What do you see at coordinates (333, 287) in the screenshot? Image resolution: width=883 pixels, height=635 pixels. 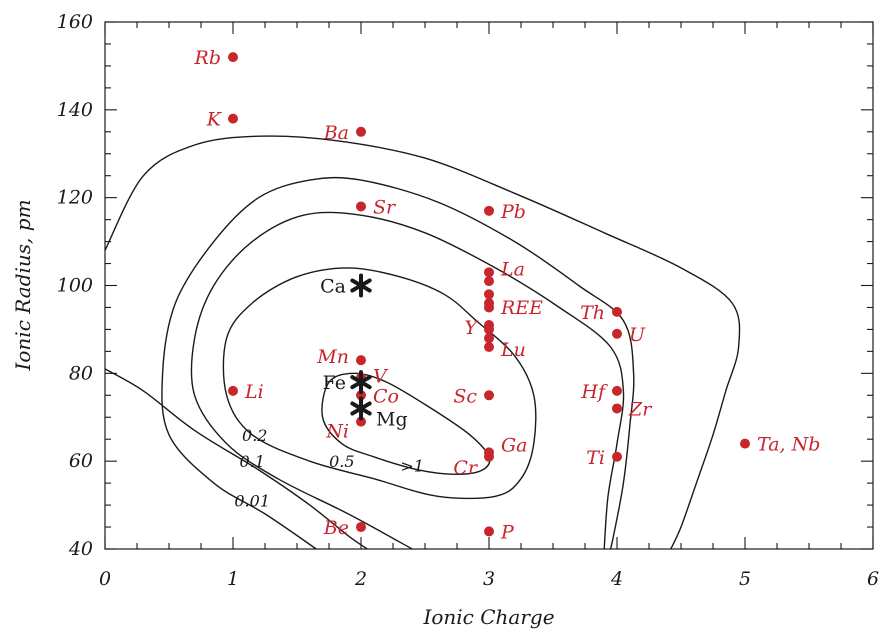 I see `host-ion-label: Ca` at bounding box center [333, 287].